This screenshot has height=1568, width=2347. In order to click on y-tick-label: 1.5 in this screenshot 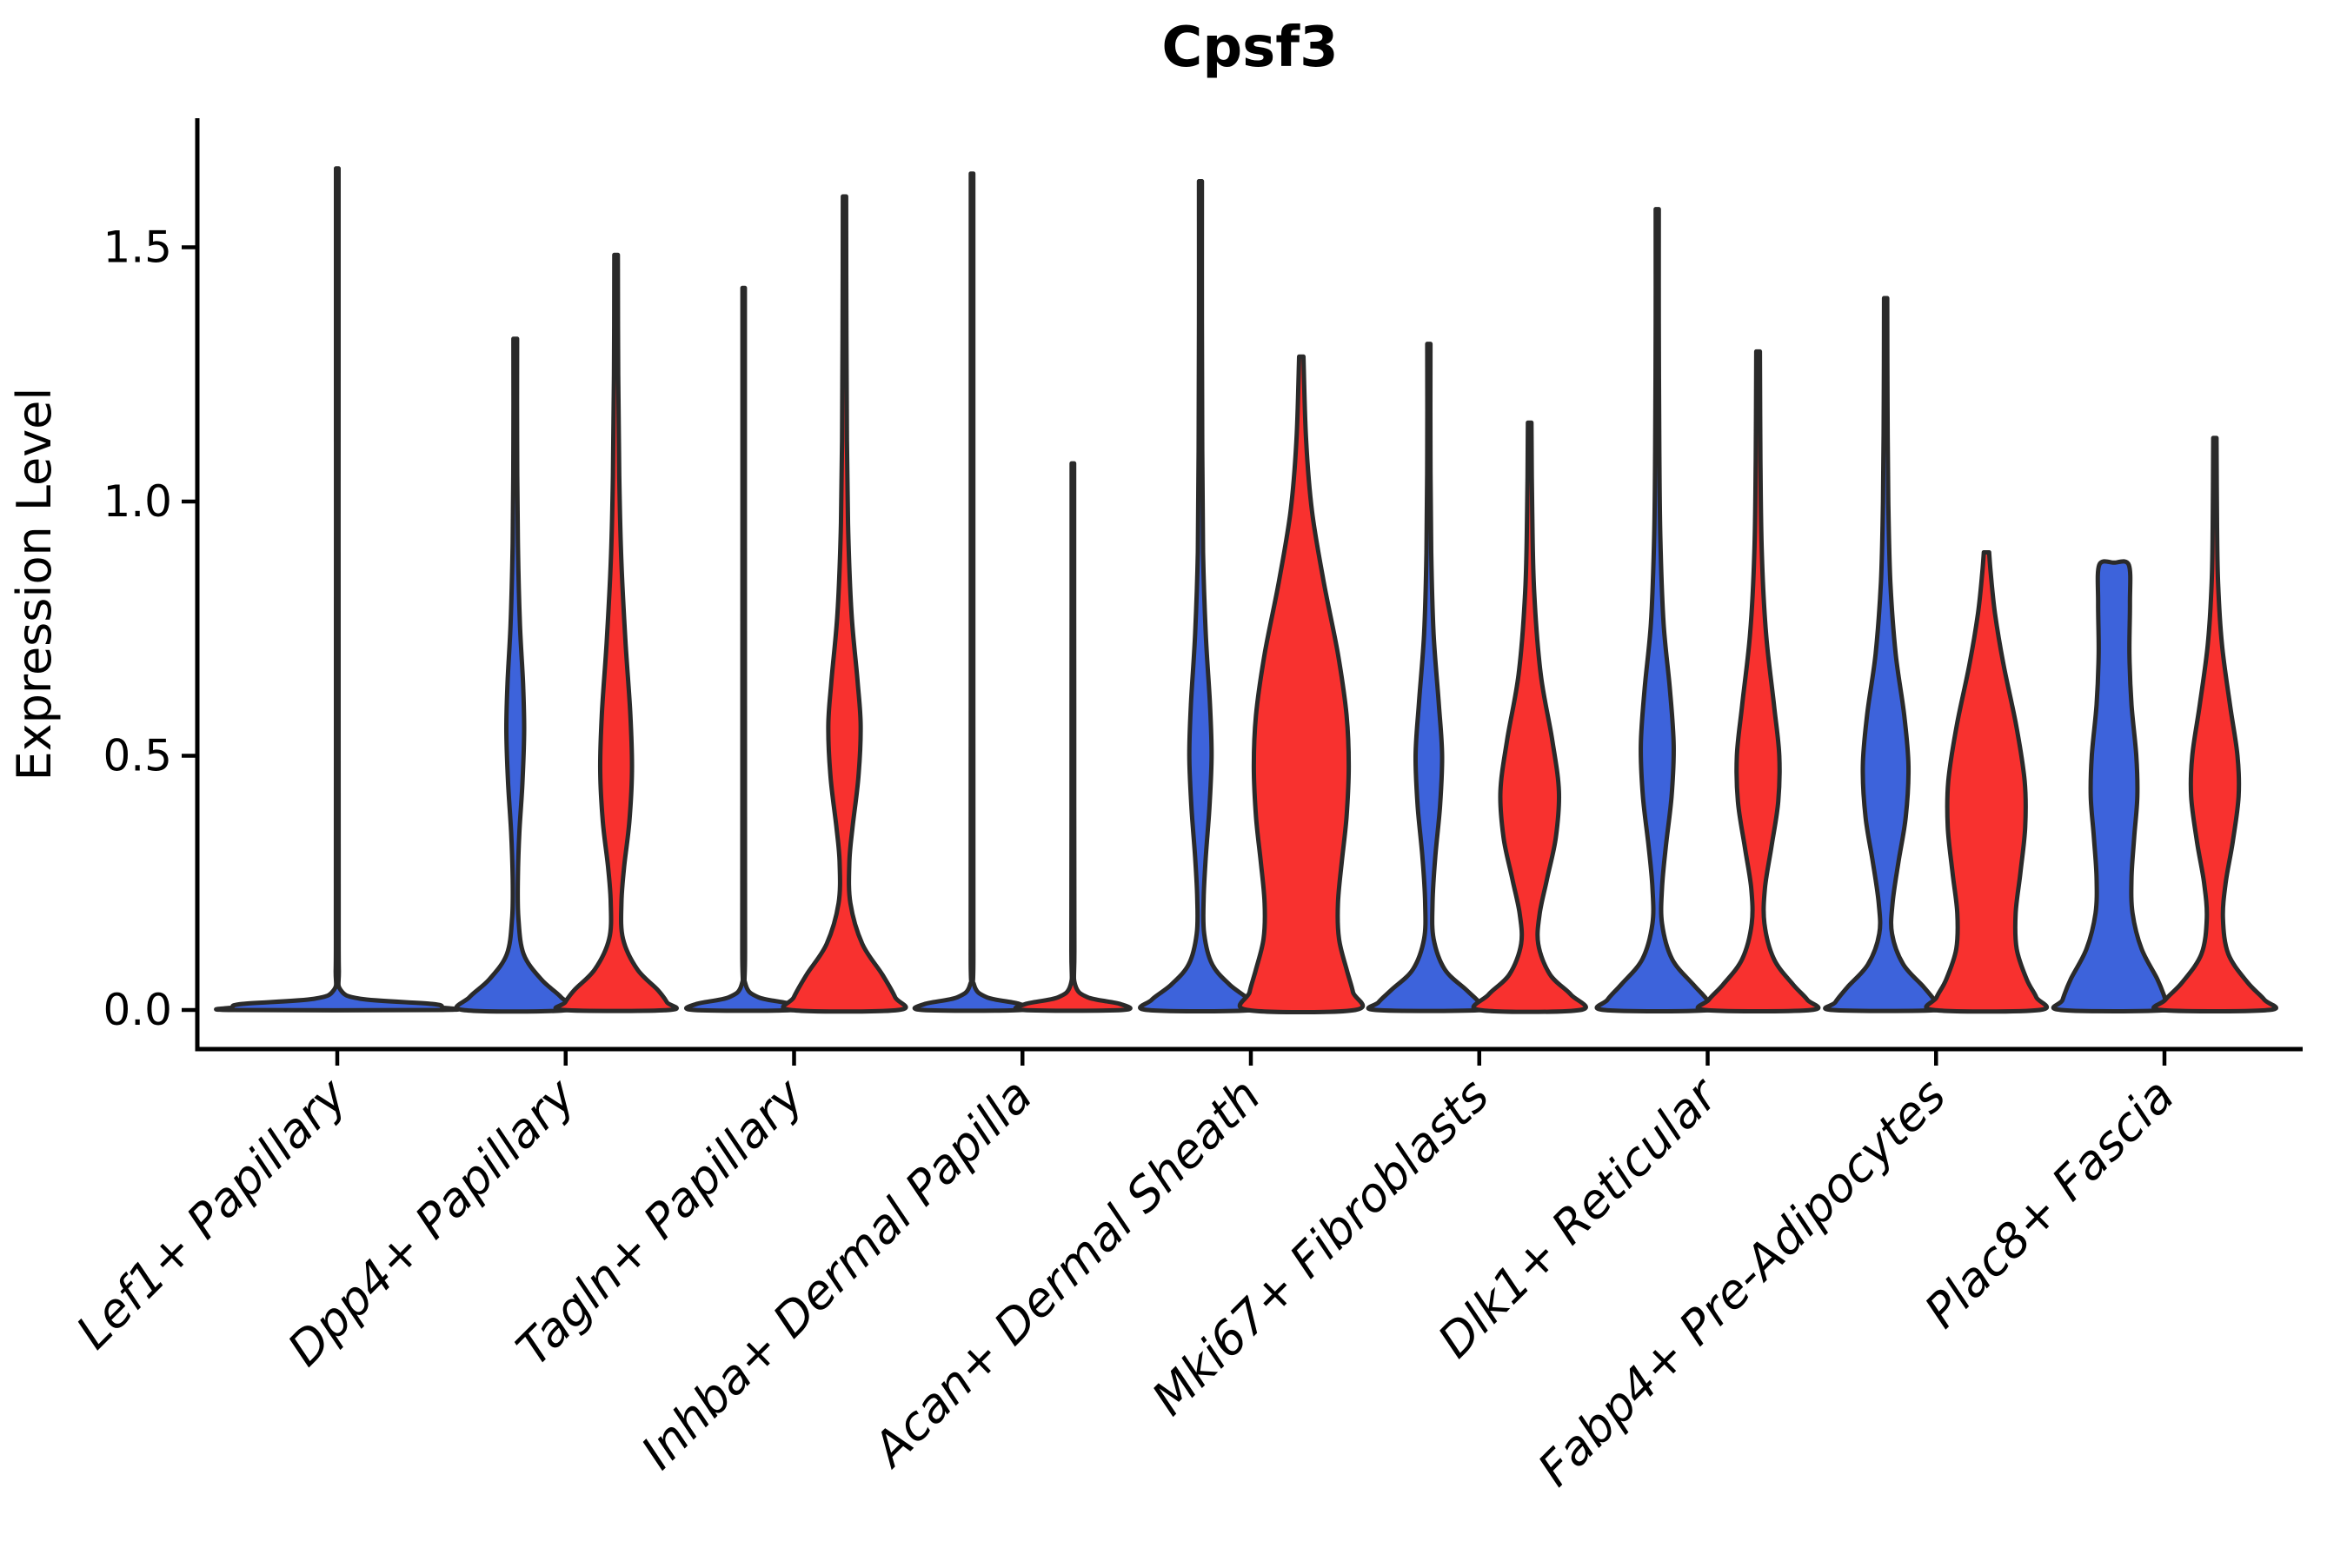, I will do `click(137, 248)`.